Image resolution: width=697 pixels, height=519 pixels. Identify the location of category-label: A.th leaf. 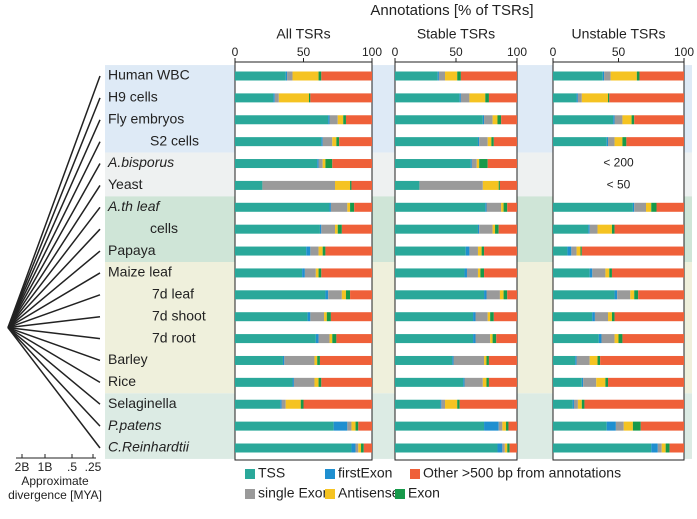
(134, 206).